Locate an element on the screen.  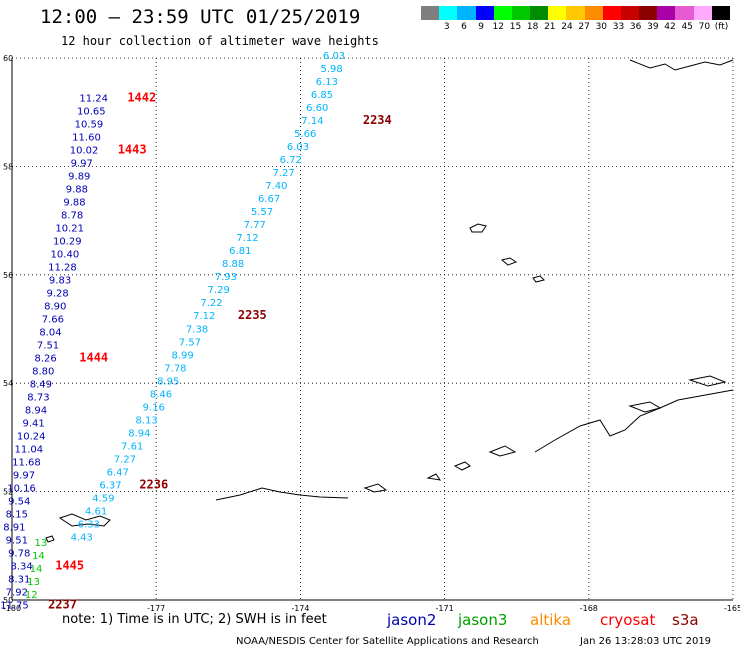
swh-value-label: 12 is located at coordinates (31, 595).